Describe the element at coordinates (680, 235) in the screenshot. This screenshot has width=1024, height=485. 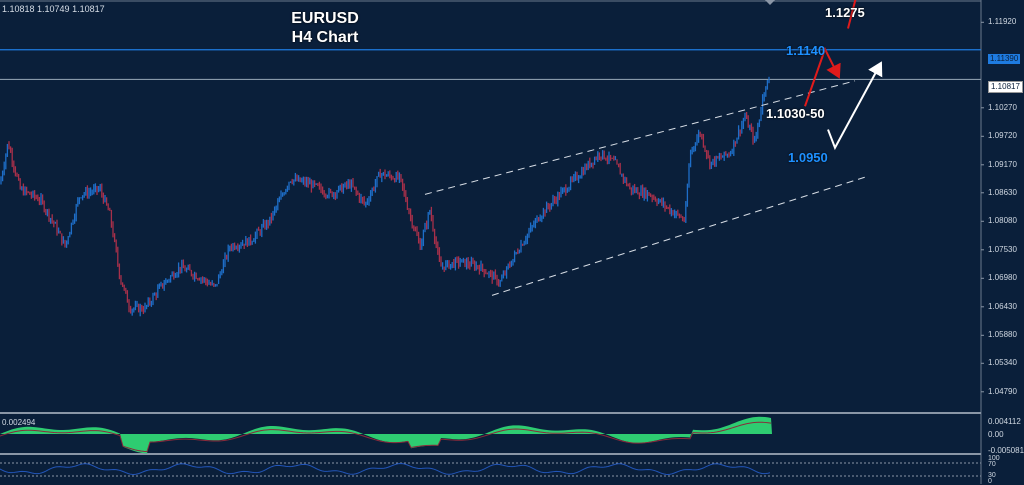
I see `channel-lower-line` at that location.